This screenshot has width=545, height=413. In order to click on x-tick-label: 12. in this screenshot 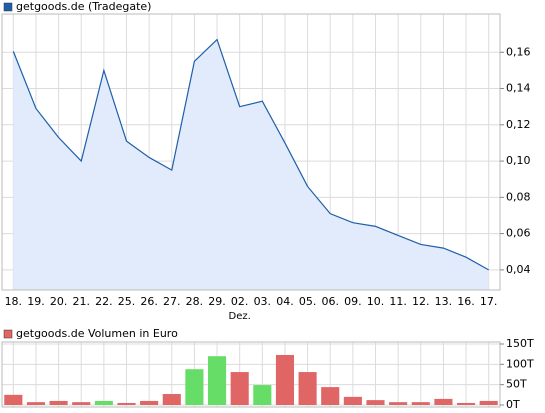, I will do `click(421, 301)`.